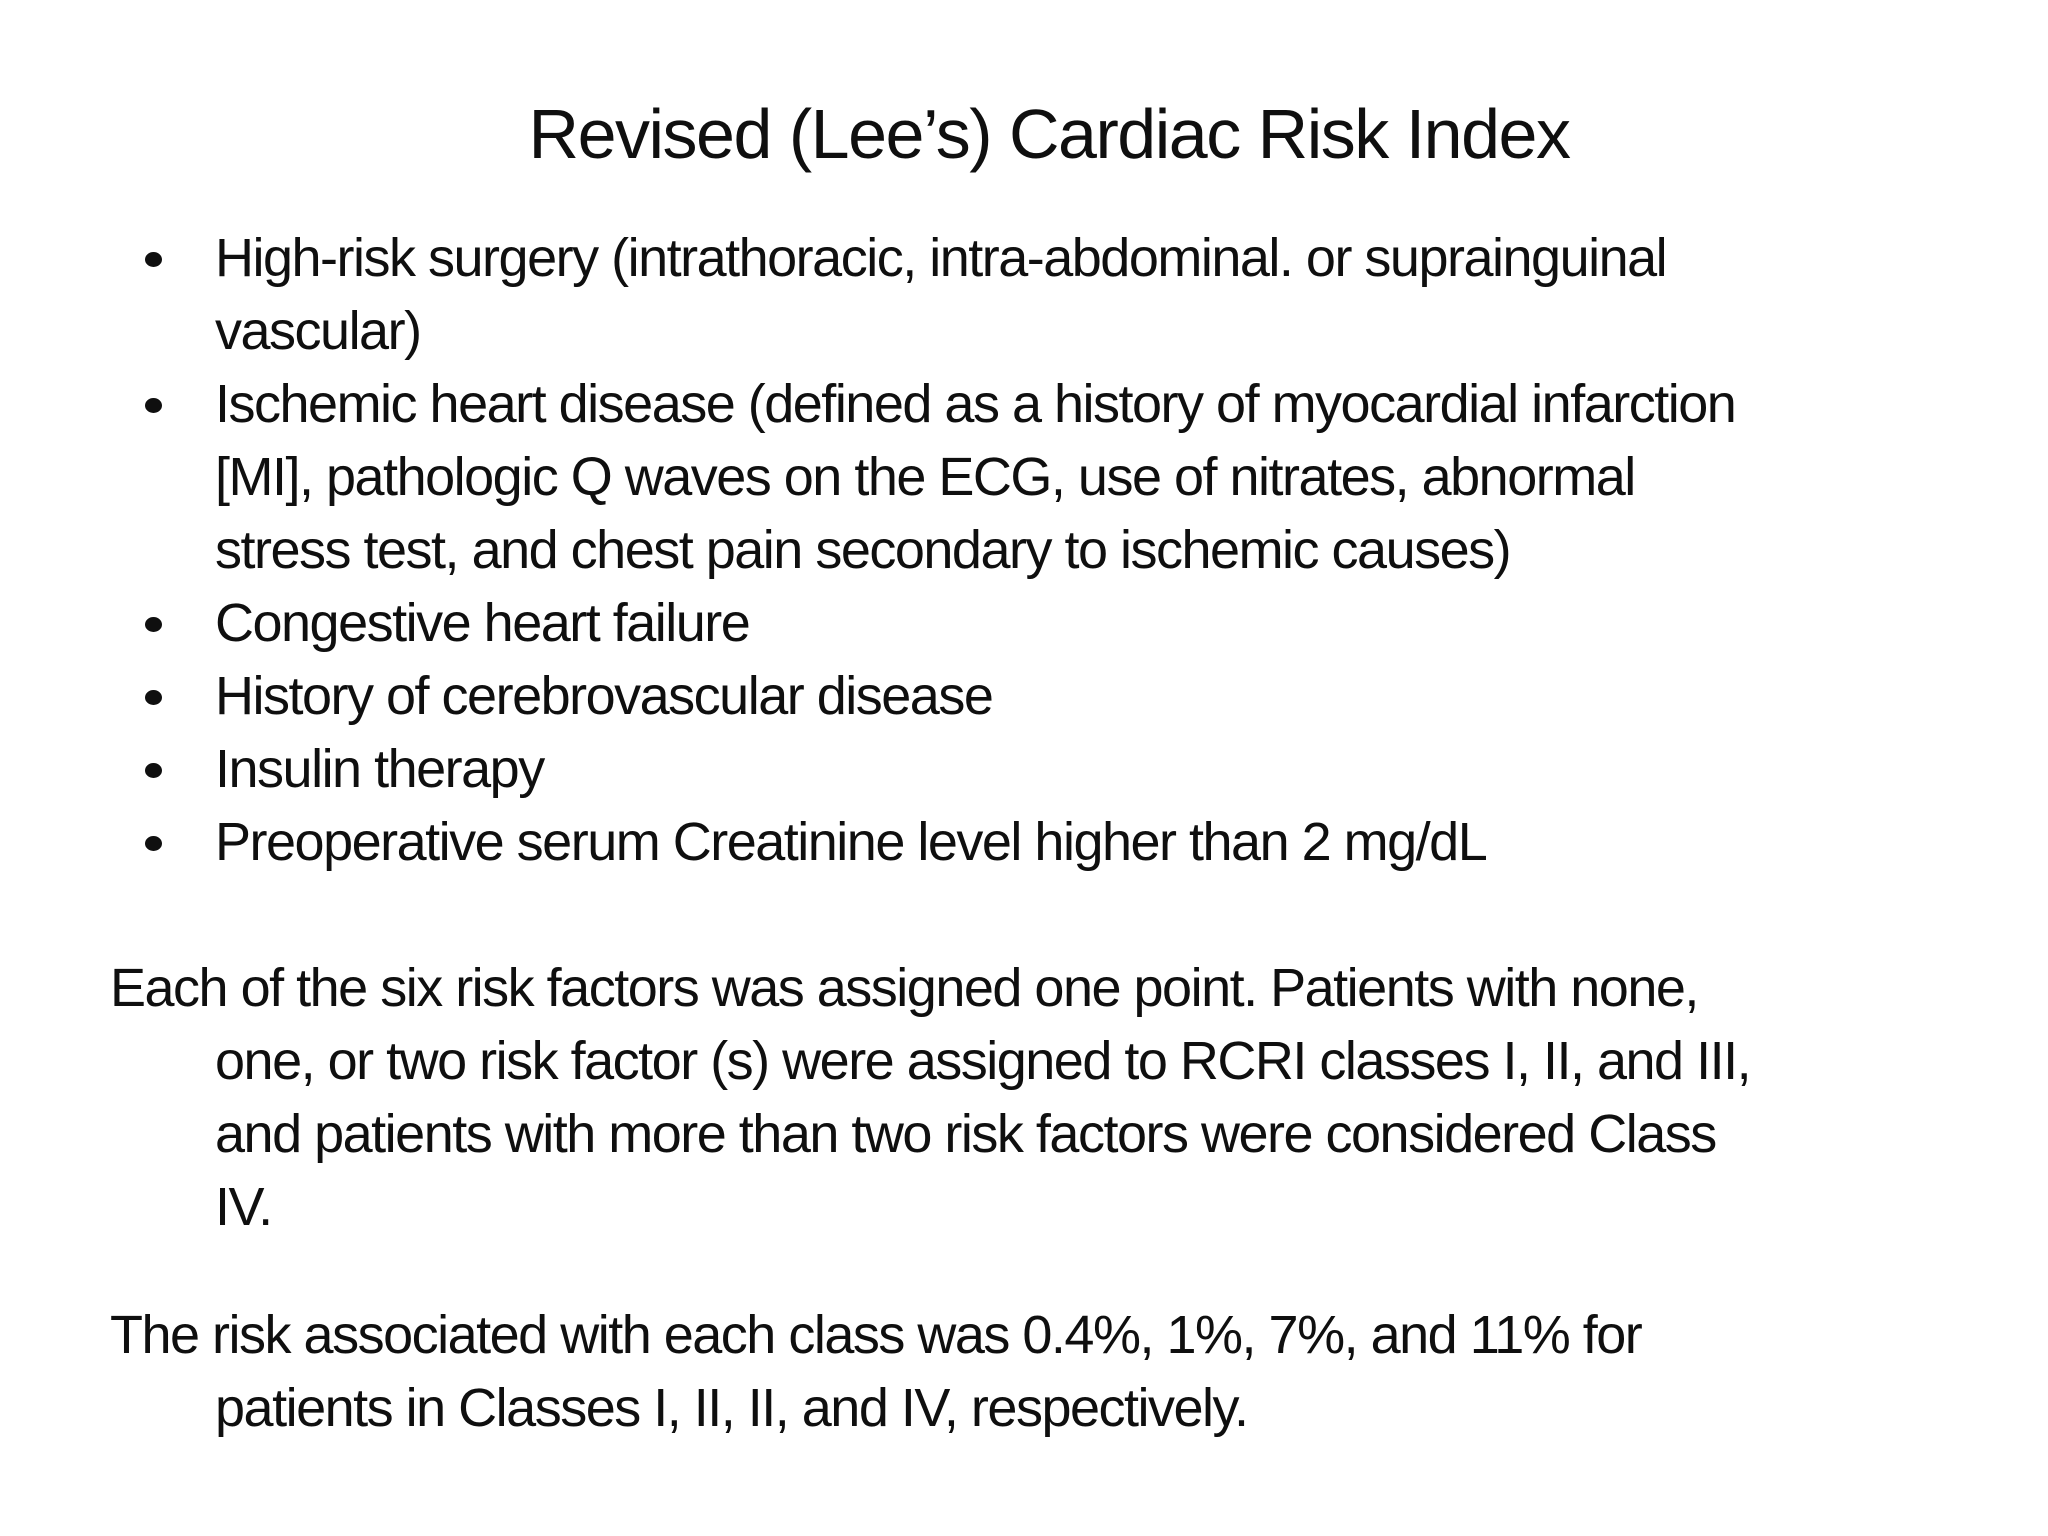 The image size is (2048, 1536). I want to click on bullet-item: Insulin therapy, so click(1049, 769).